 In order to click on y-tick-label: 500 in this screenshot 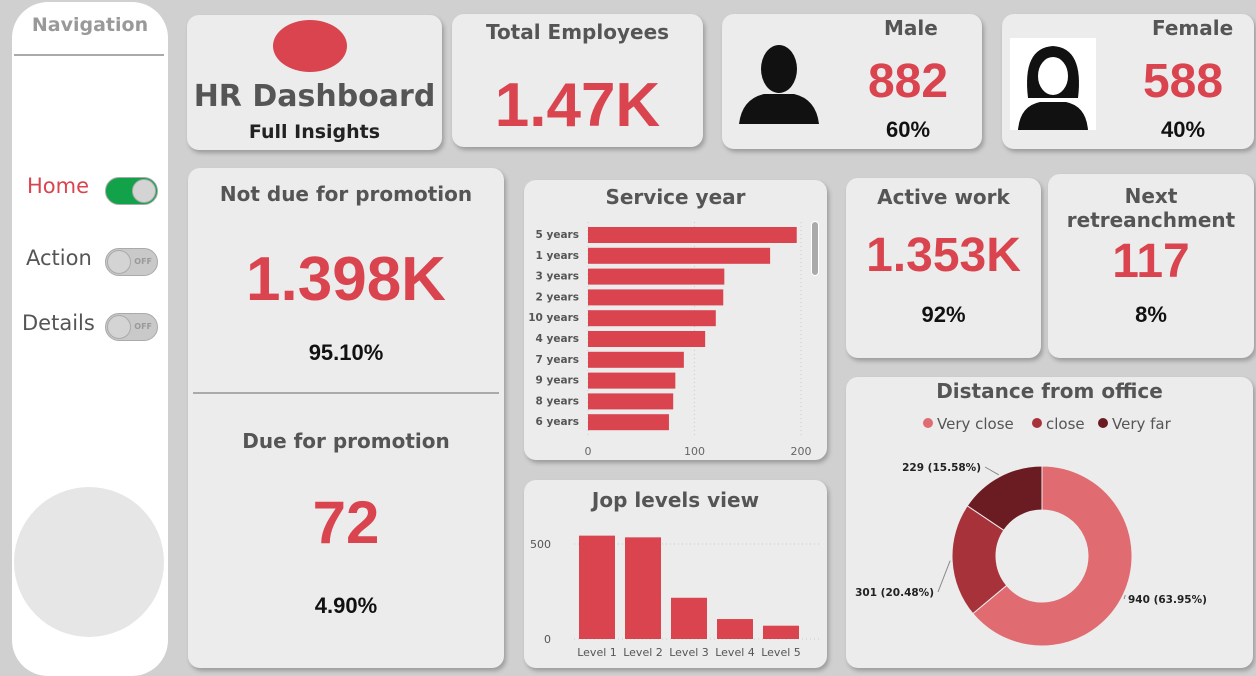, I will do `click(540, 544)`.